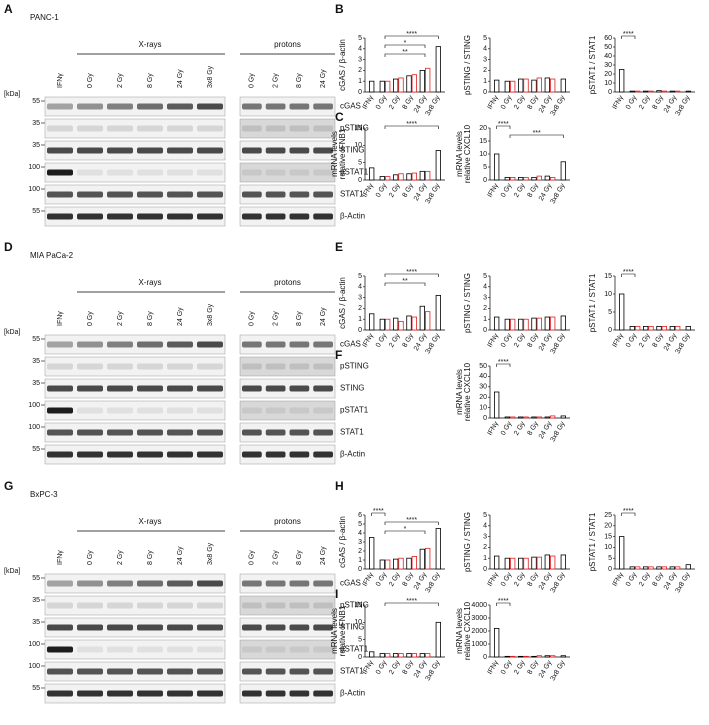 This screenshot has height=725, width=709. I want to click on y-tick-label: 15, so click(358, 128).